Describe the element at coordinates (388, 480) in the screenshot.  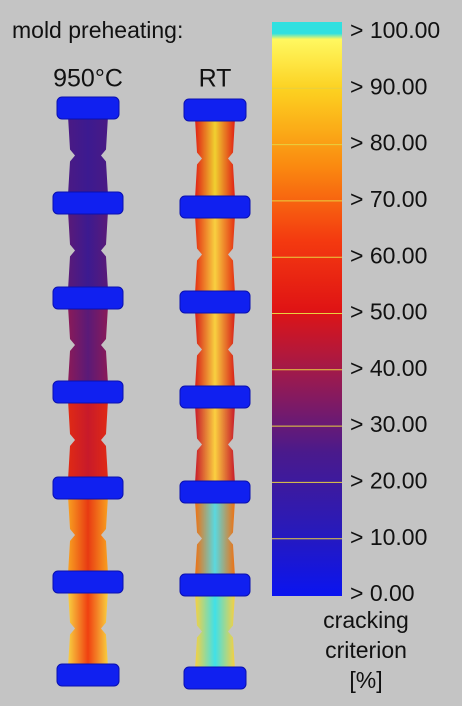
I see `legend-tick-label: > 20.00` at that location.